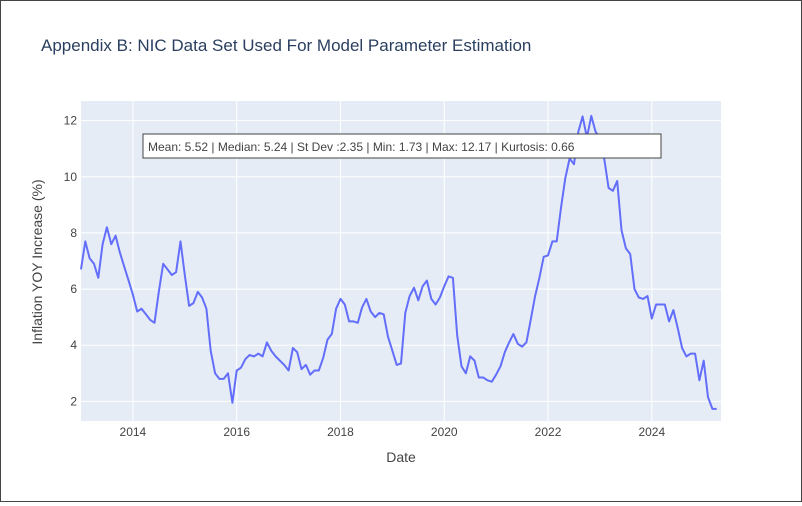  What do you see at coordinates (401, 457) in the screenshot?
I see `x-axis-label: Date` at bounding box center [401, 457].